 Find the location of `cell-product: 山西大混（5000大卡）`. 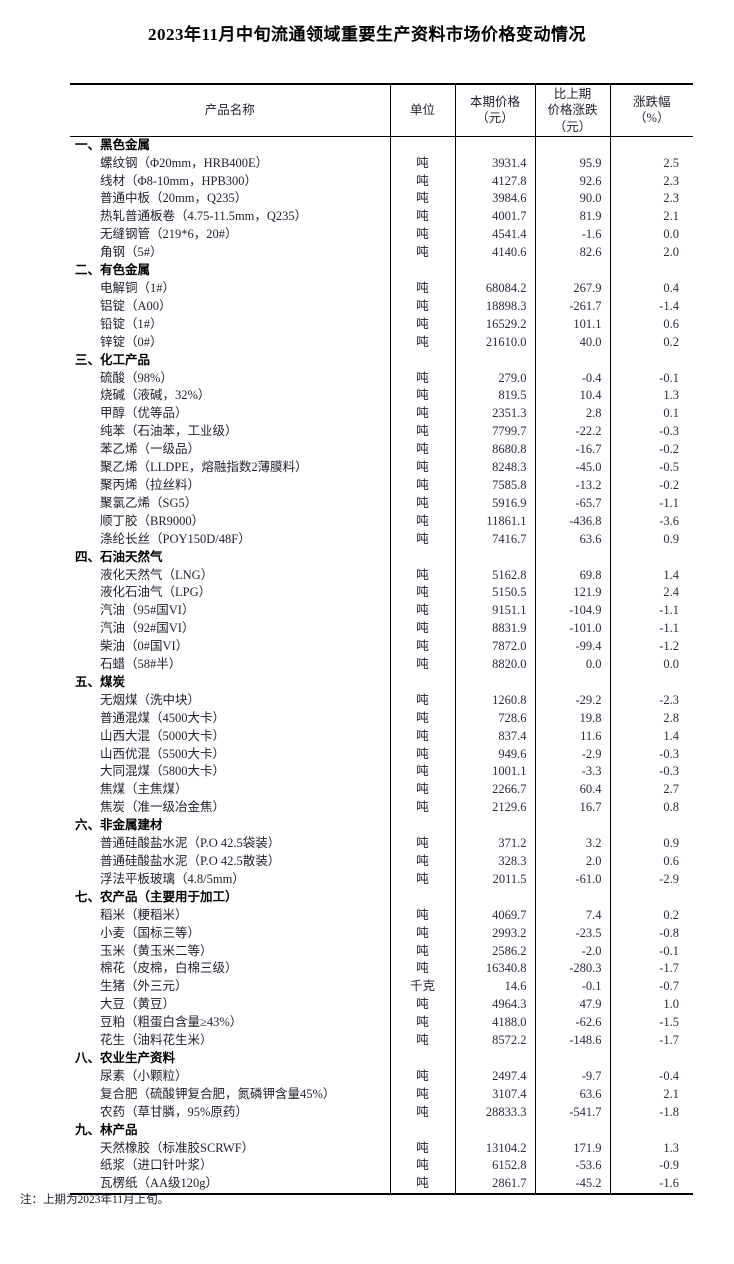

cell-product: 山西大混（5000大卡） is located at coordinates (163, 735).